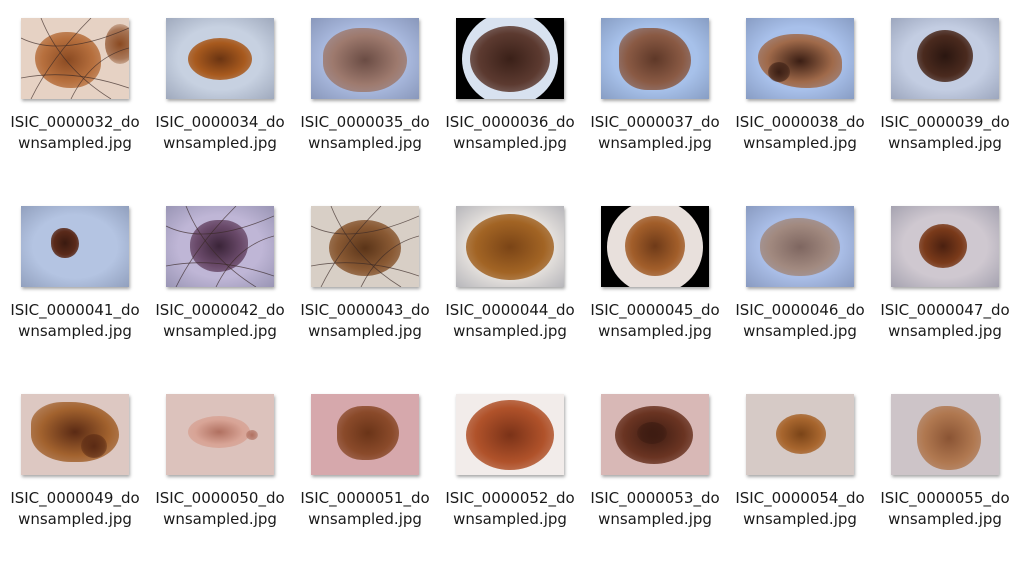  I want to click on file-name-label: ISIC_0000039_downsampled.jpg, so click(945, 132).